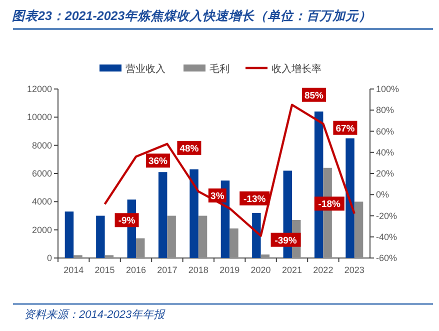  I want to click on chart-title: 图表23：2021-2023年炼焦煤收入快速增长（单位：百万加元）, so click(192, 16).